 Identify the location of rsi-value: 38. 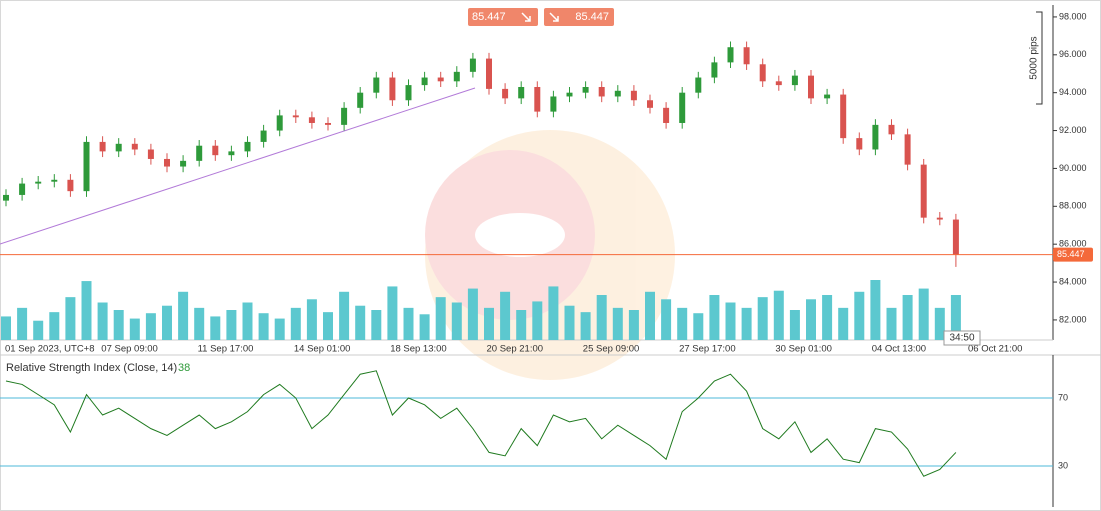
(184, 368).